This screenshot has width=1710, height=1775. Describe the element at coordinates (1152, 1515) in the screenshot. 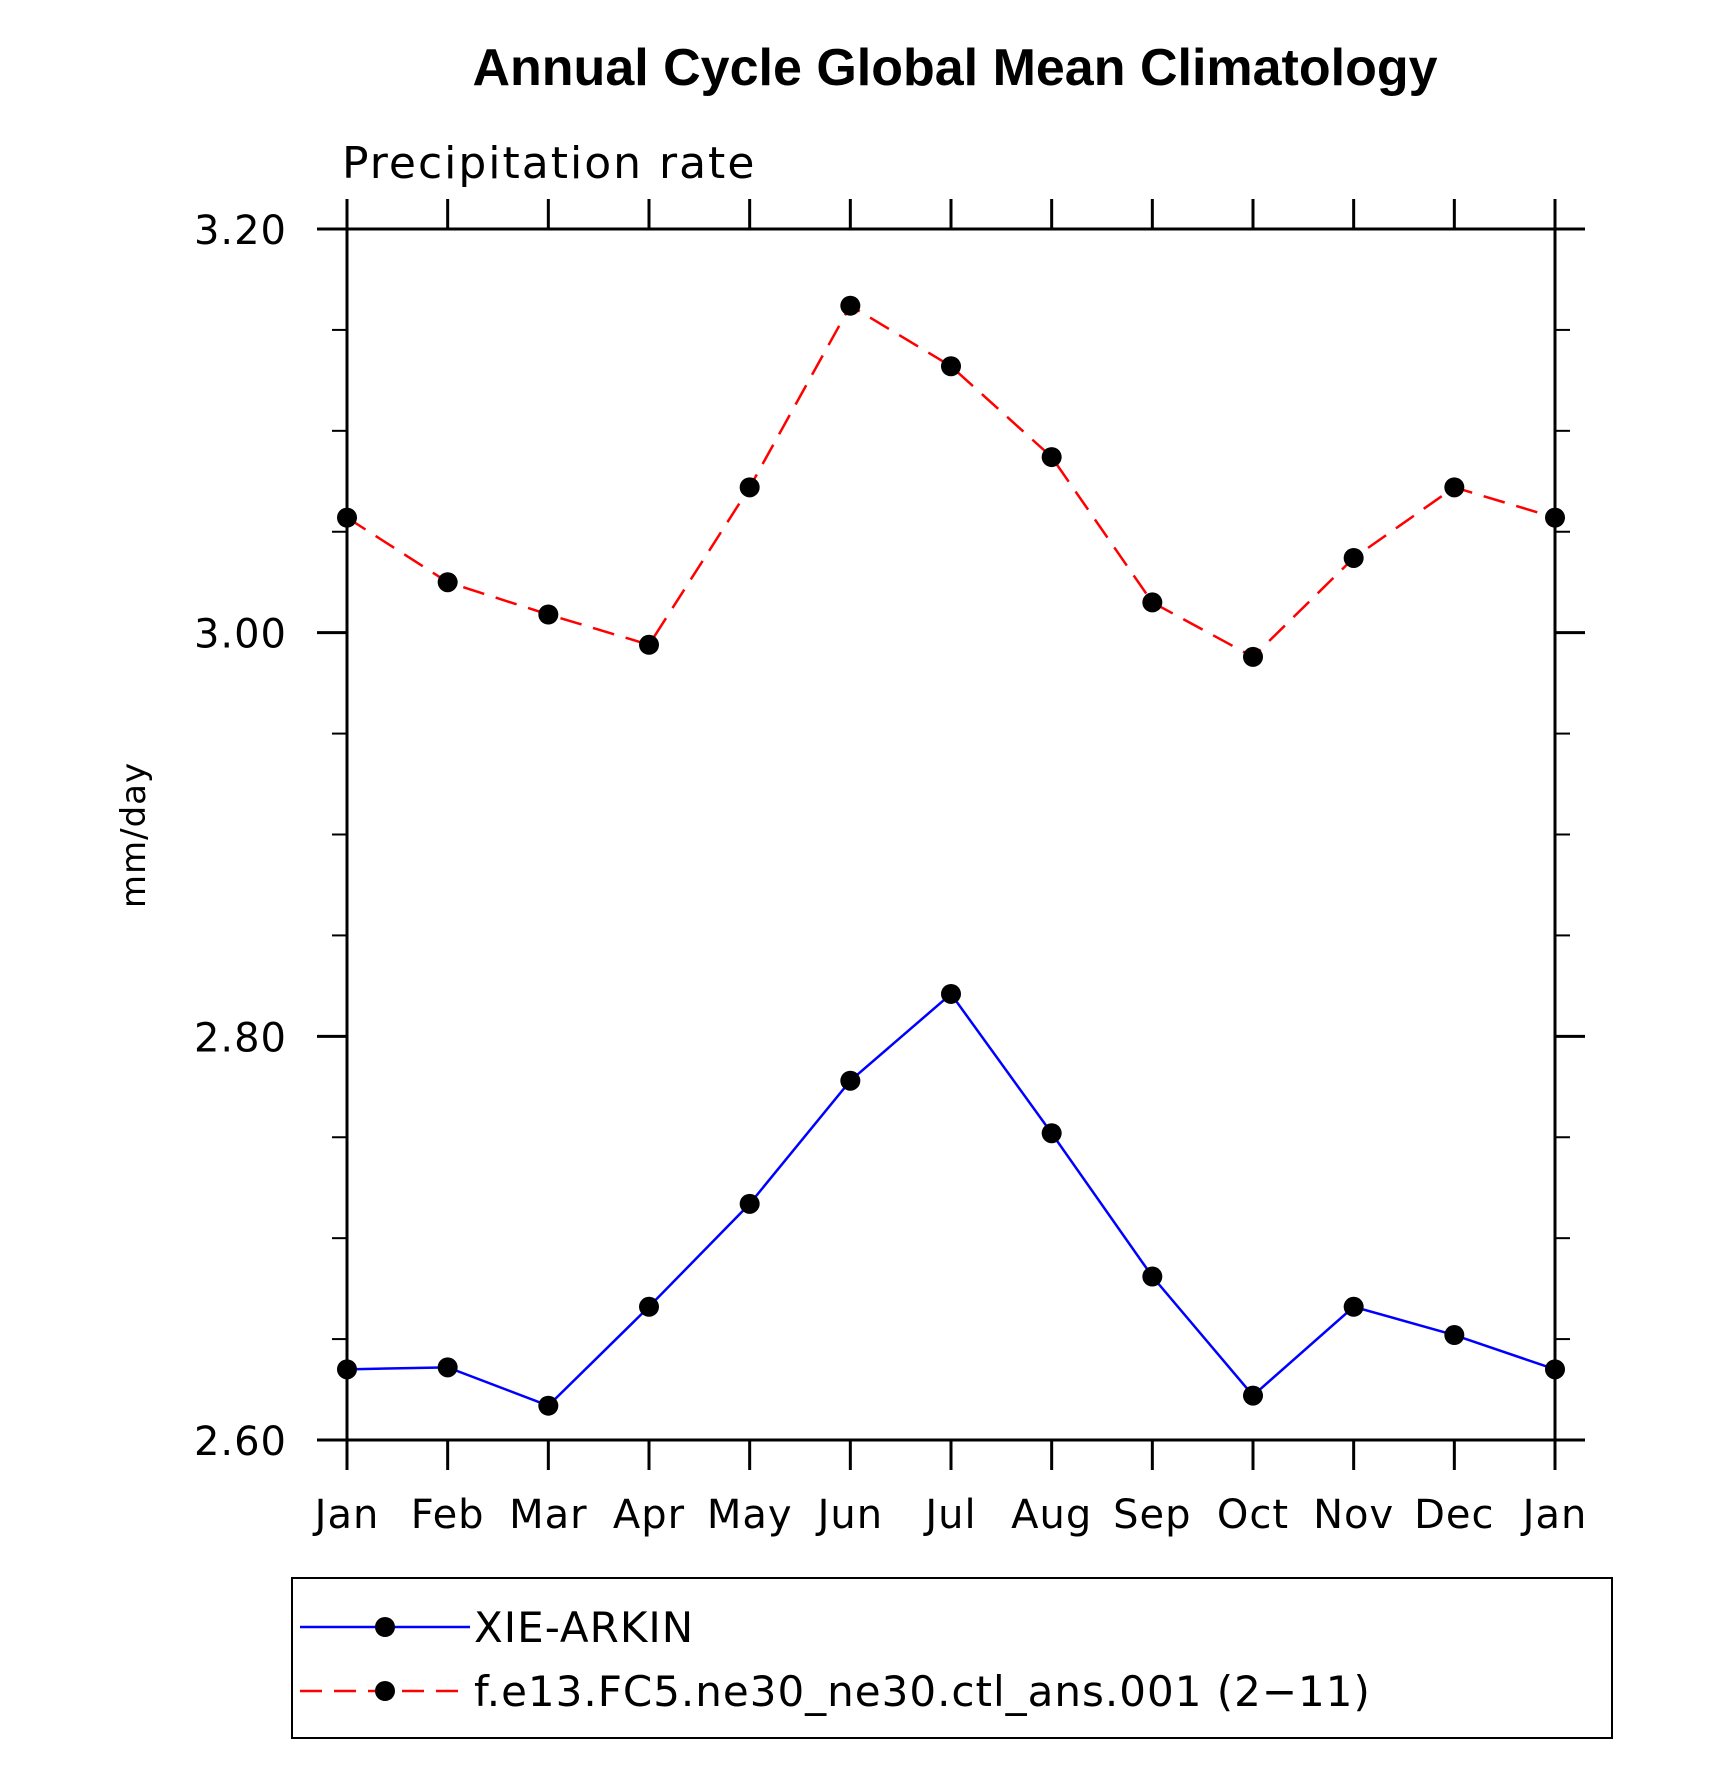

I see `x-tick-label: Sep` at that location.